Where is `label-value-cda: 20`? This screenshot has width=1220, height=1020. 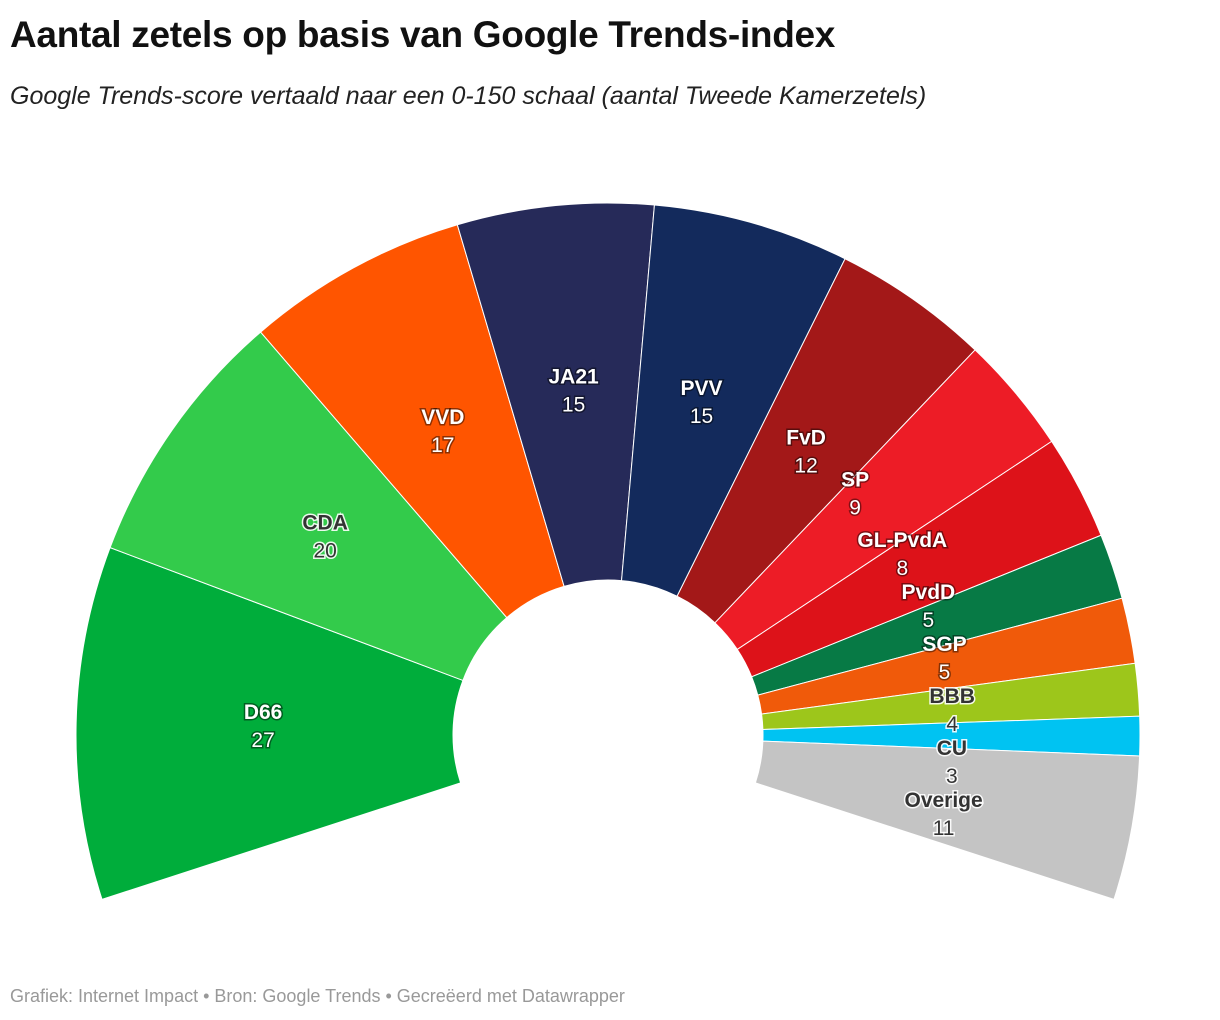
label-value-cda: 20 is located at coordinates (324, 550).